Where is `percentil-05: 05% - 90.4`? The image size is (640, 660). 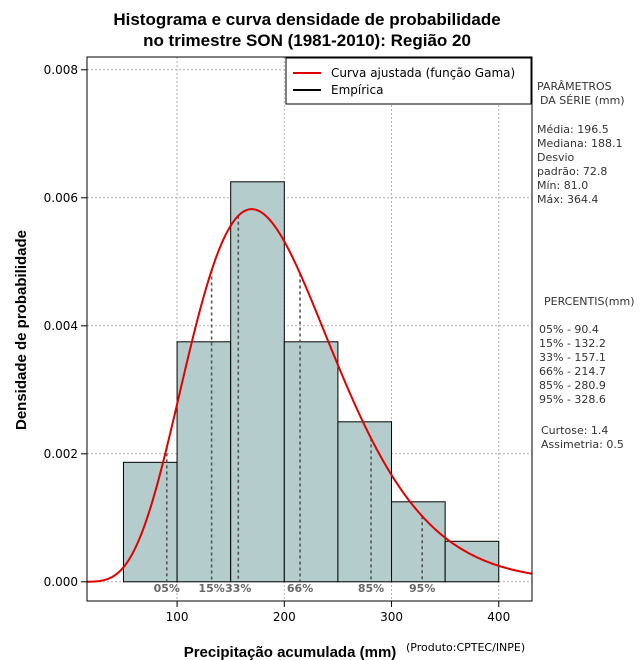 percentil-05: 05% - 90.4 is located at coordinates (569, 329).